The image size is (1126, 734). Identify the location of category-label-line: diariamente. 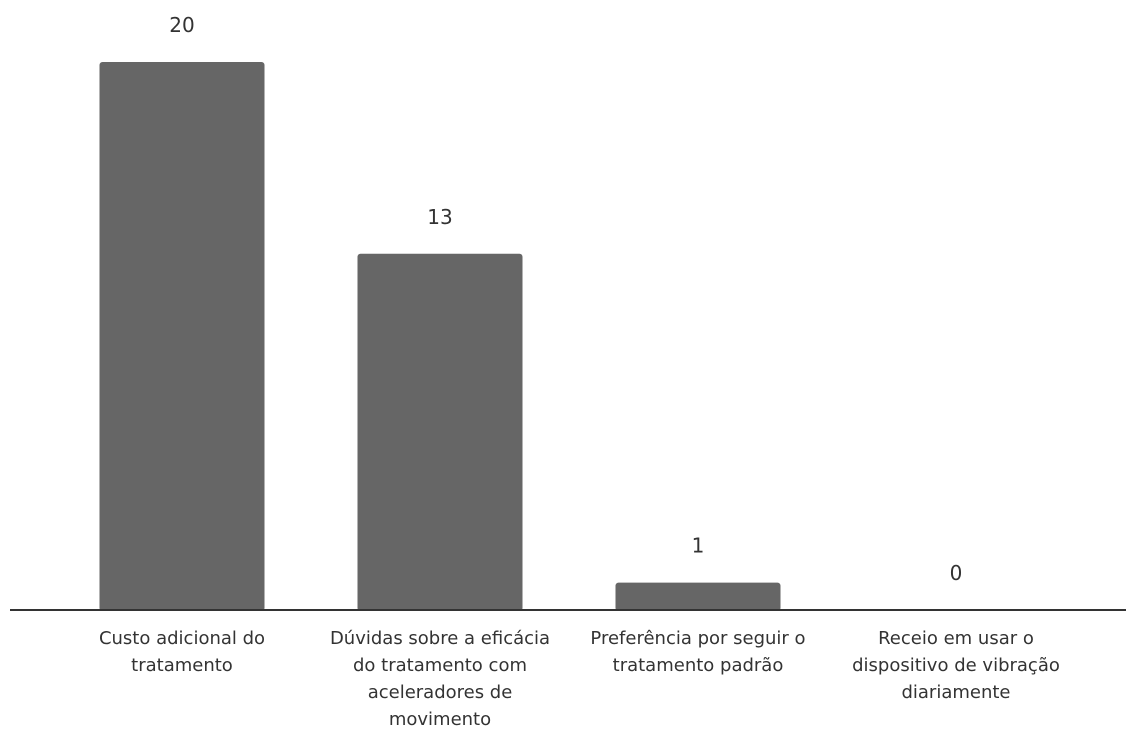
(955, 692).